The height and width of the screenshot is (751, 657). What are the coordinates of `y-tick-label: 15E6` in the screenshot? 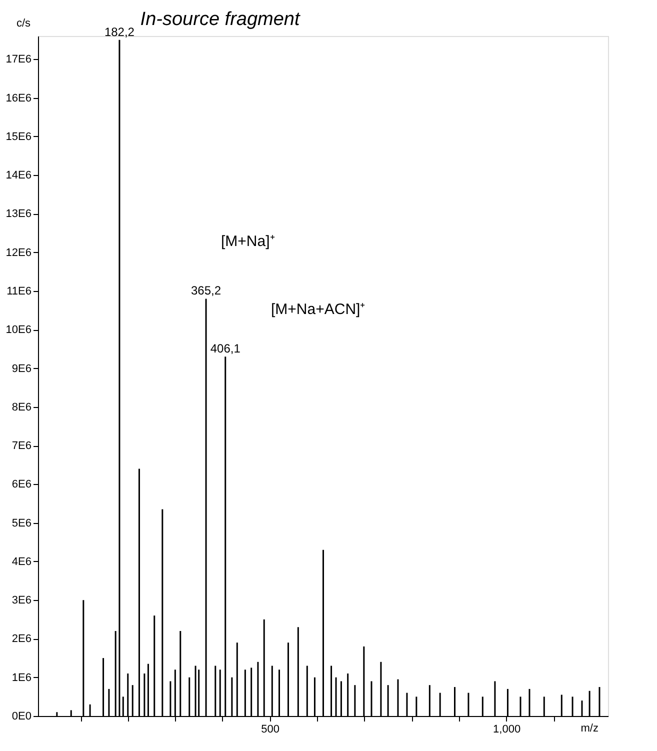 It's located at (19, 136).